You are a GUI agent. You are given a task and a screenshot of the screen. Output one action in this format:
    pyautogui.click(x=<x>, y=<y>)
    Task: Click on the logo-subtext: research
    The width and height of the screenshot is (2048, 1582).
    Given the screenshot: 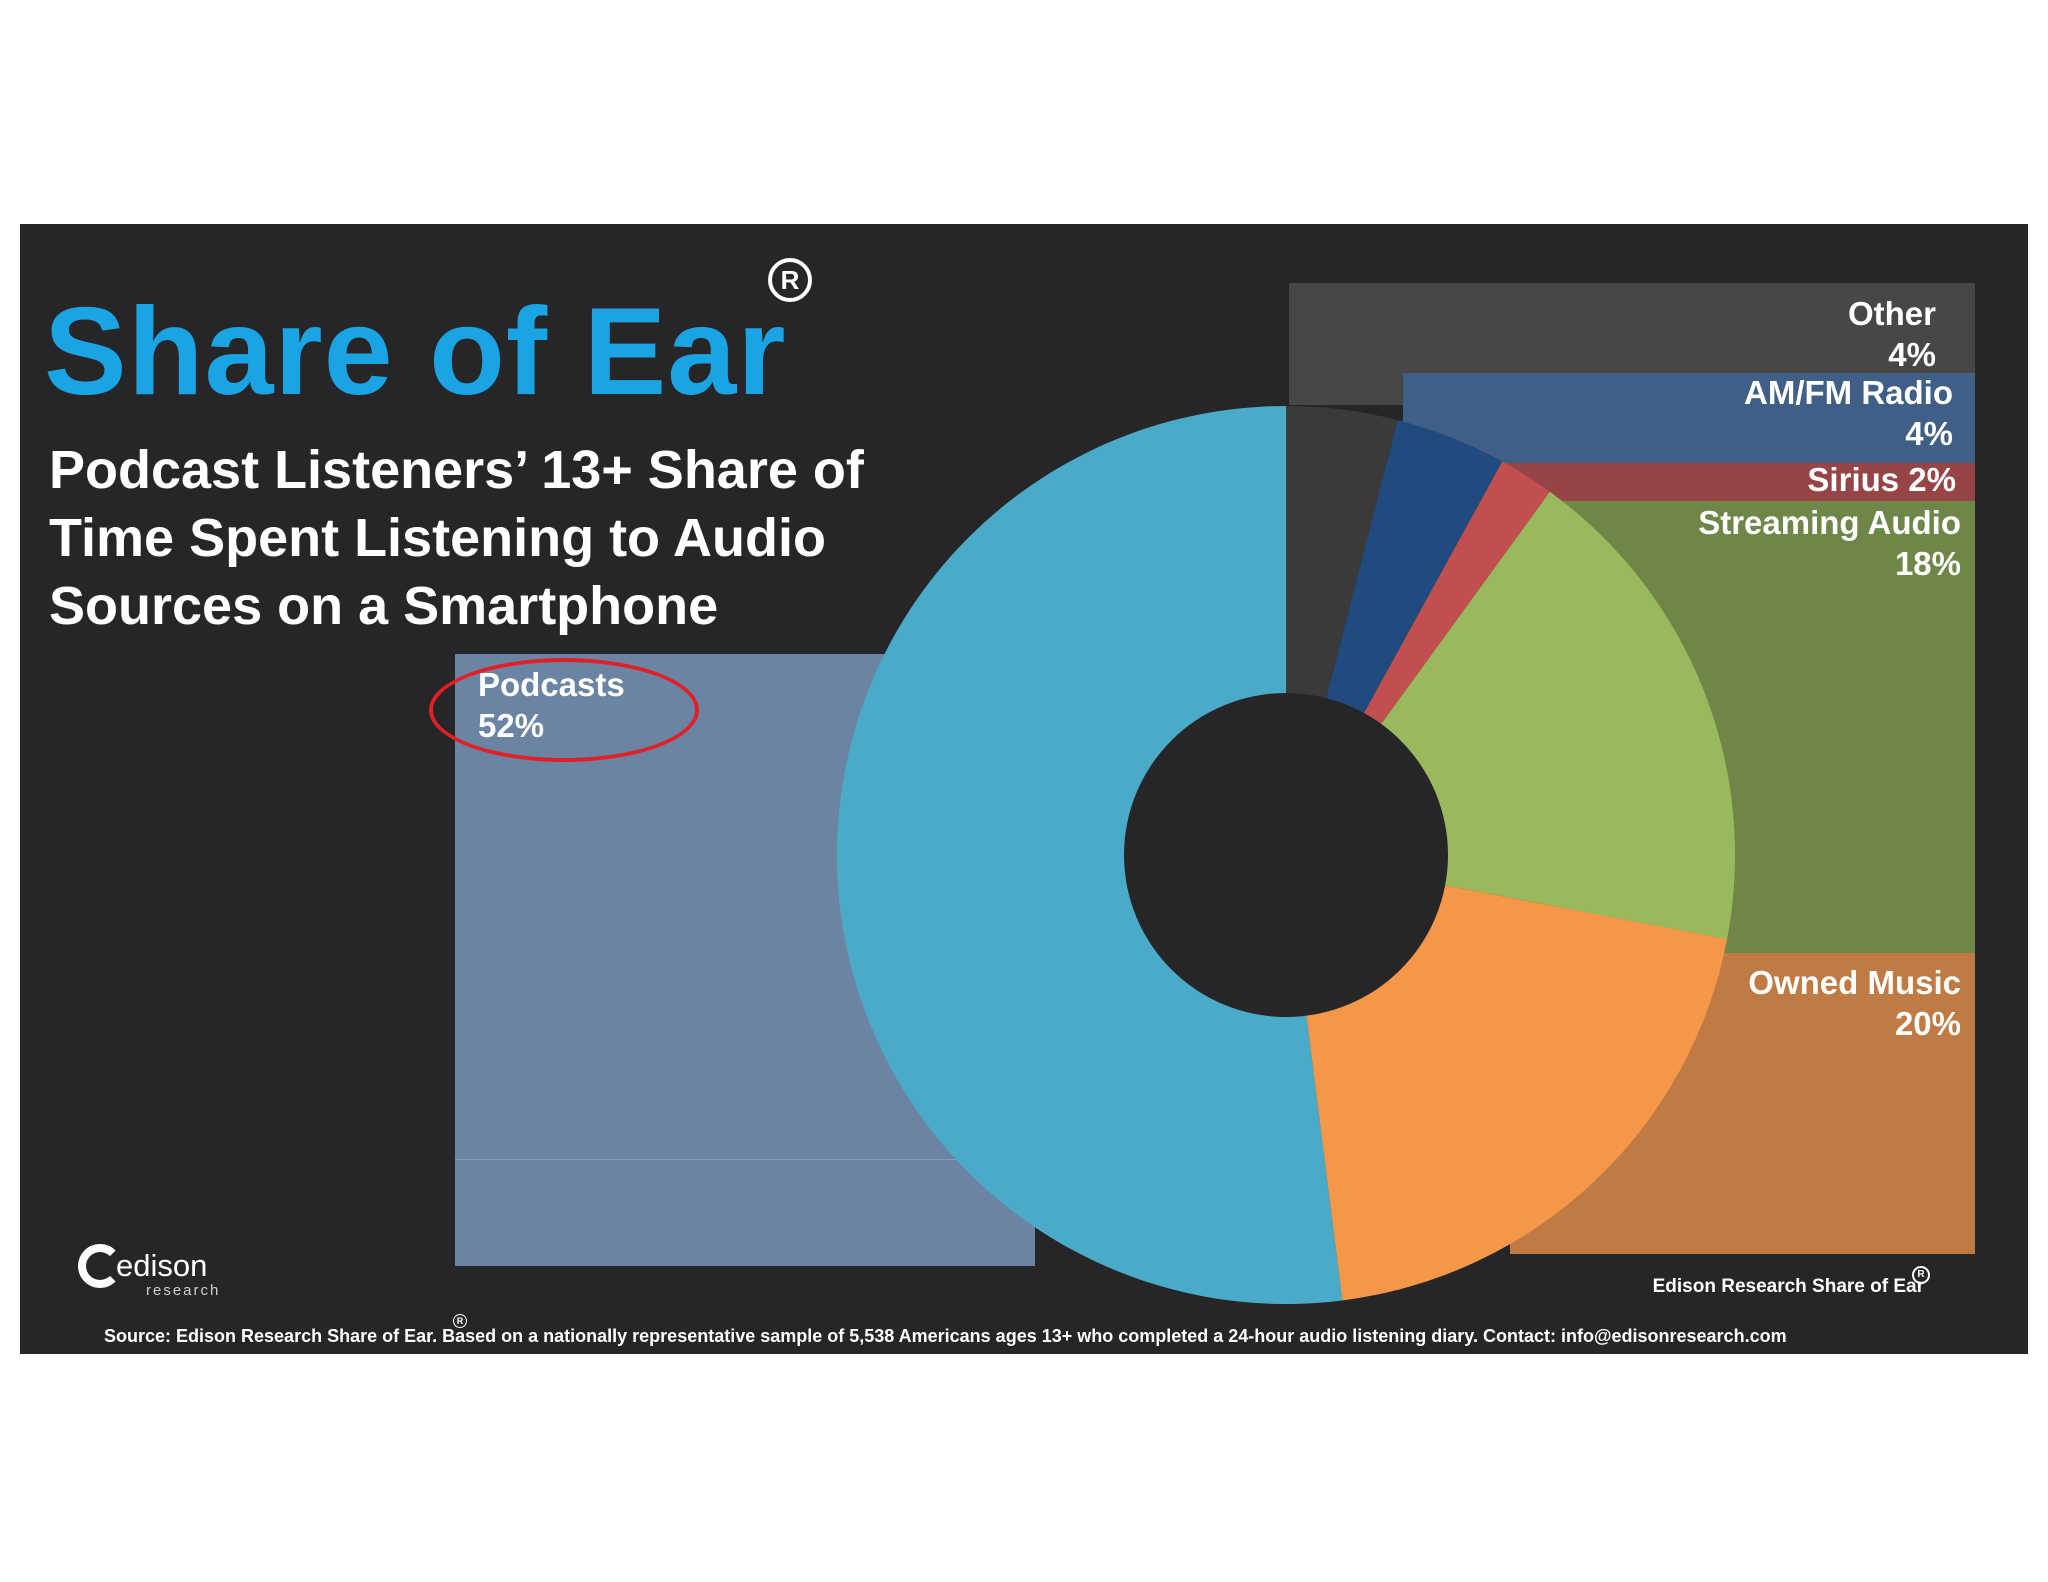 What is the action you would take?
    pyautogui.click(x=183, y=1290)
    